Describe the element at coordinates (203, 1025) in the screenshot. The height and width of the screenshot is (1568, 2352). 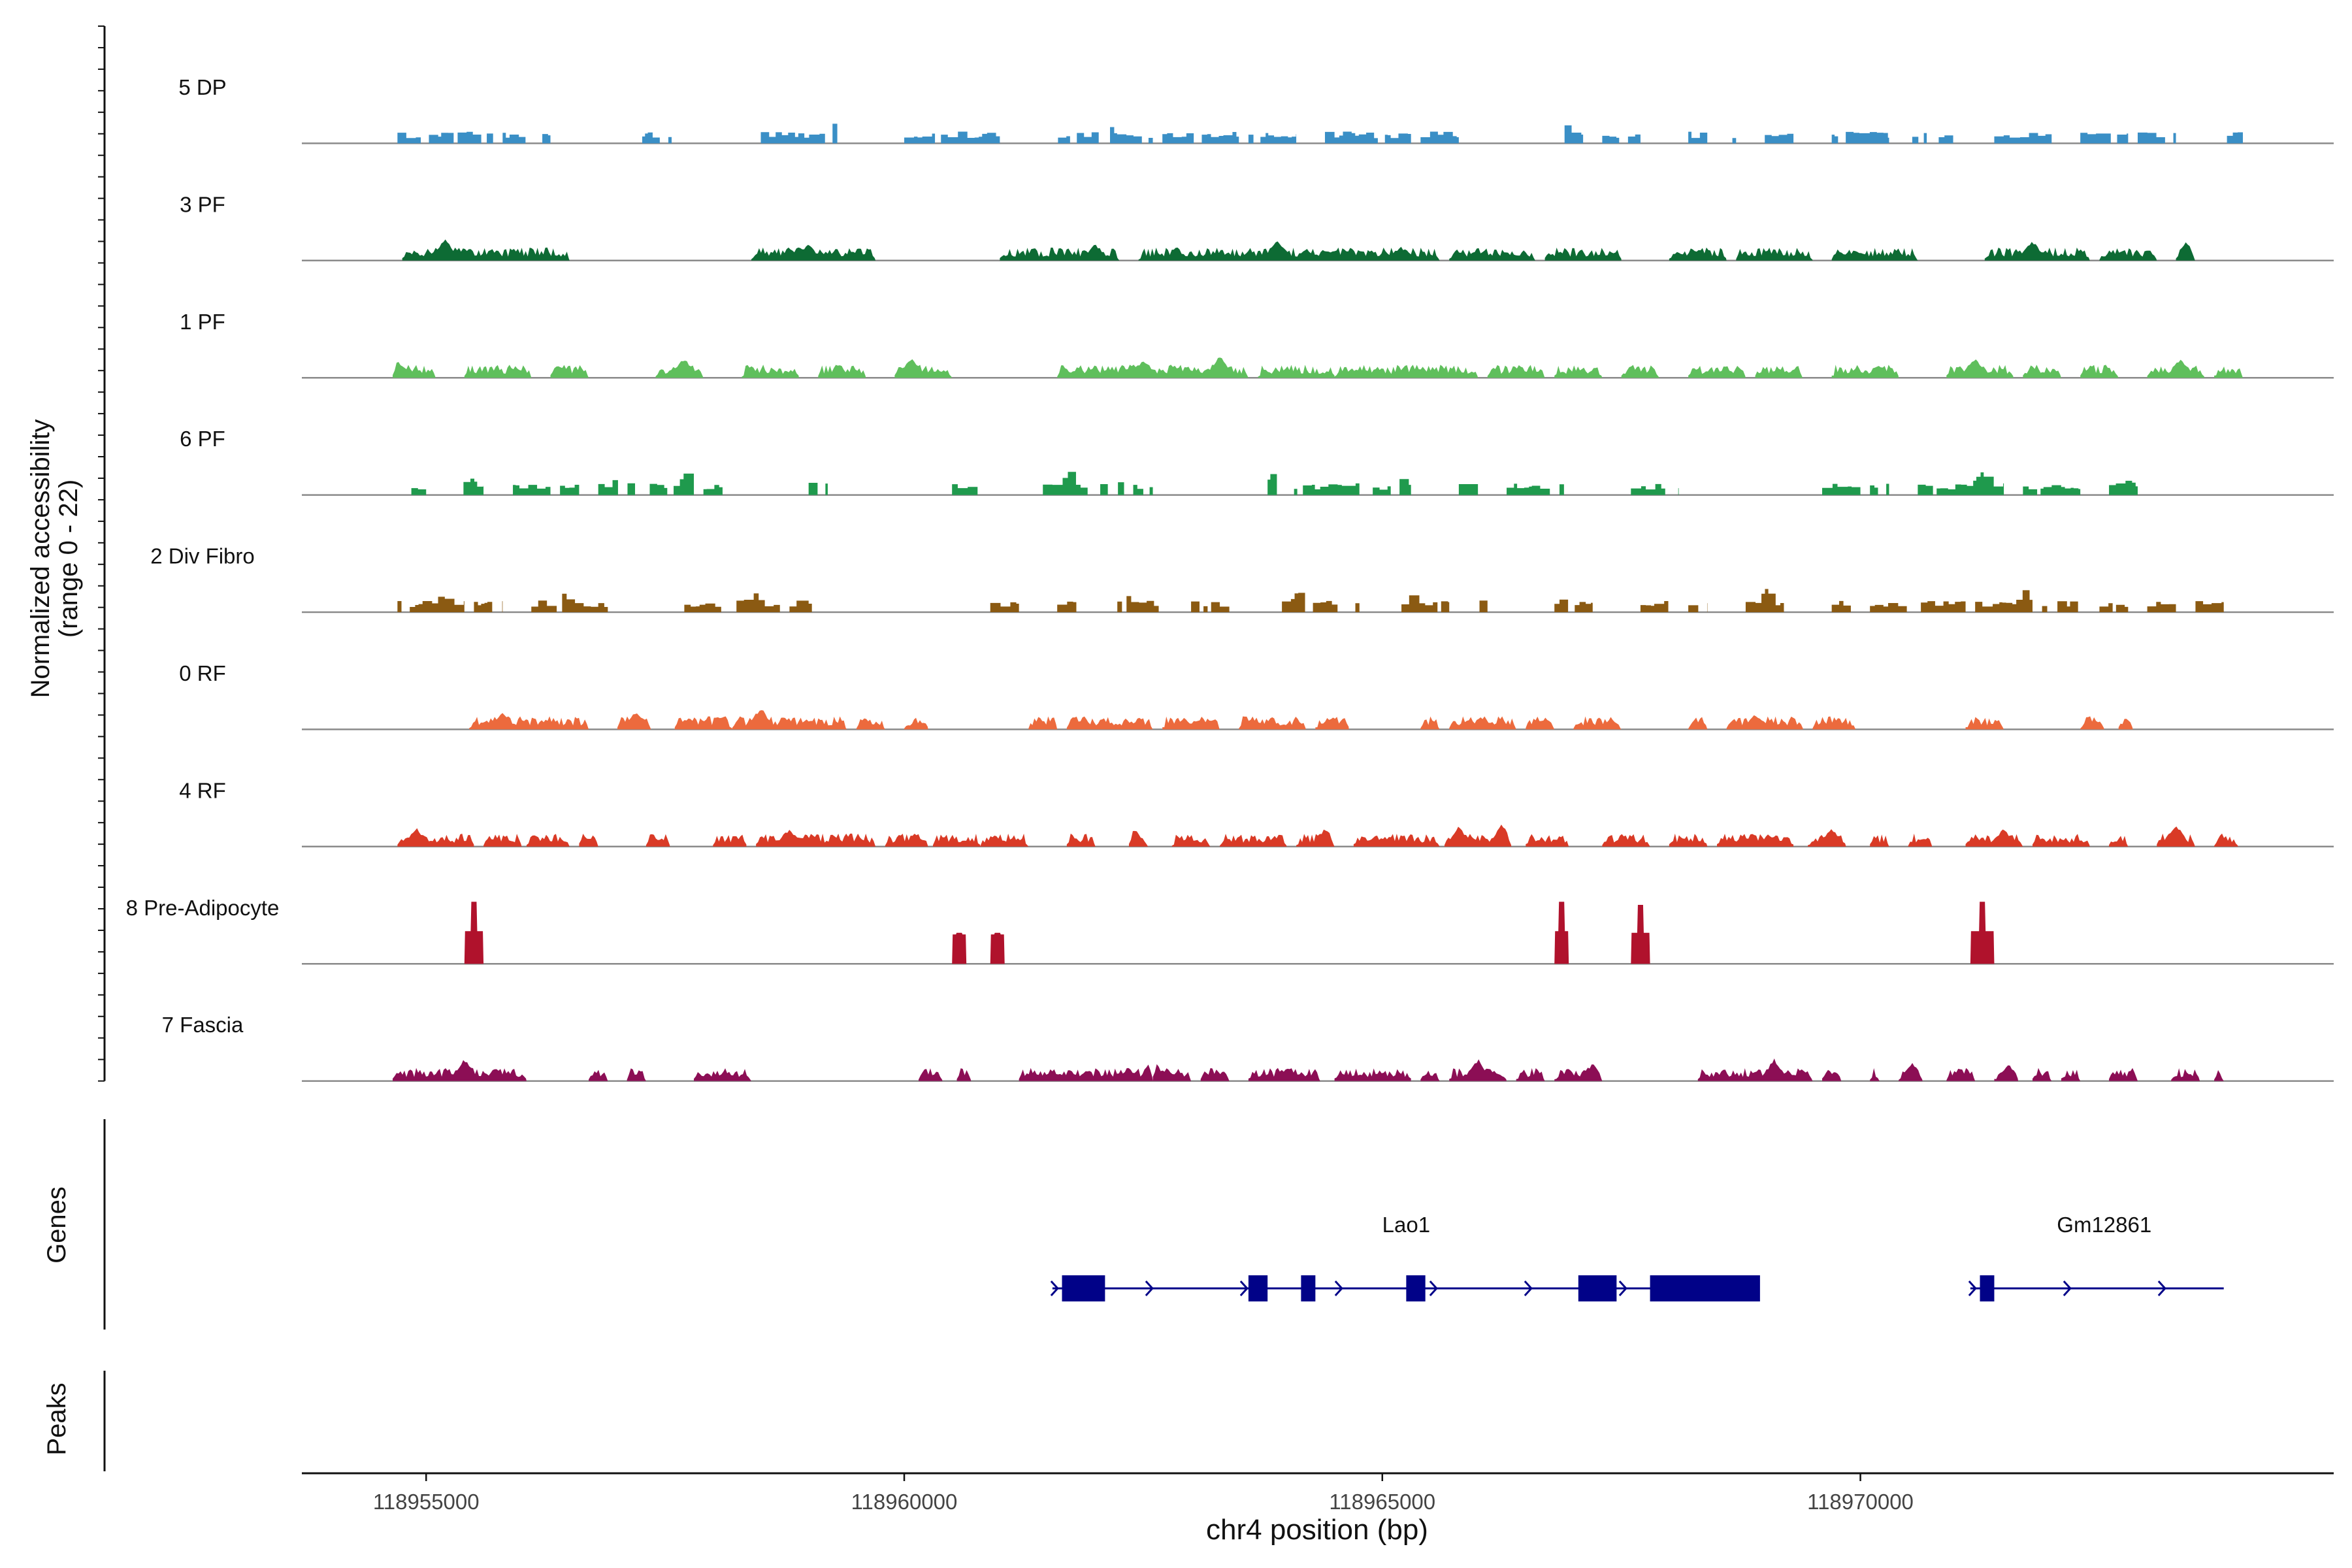
I see `track-label: 7 Fascia` at that location.